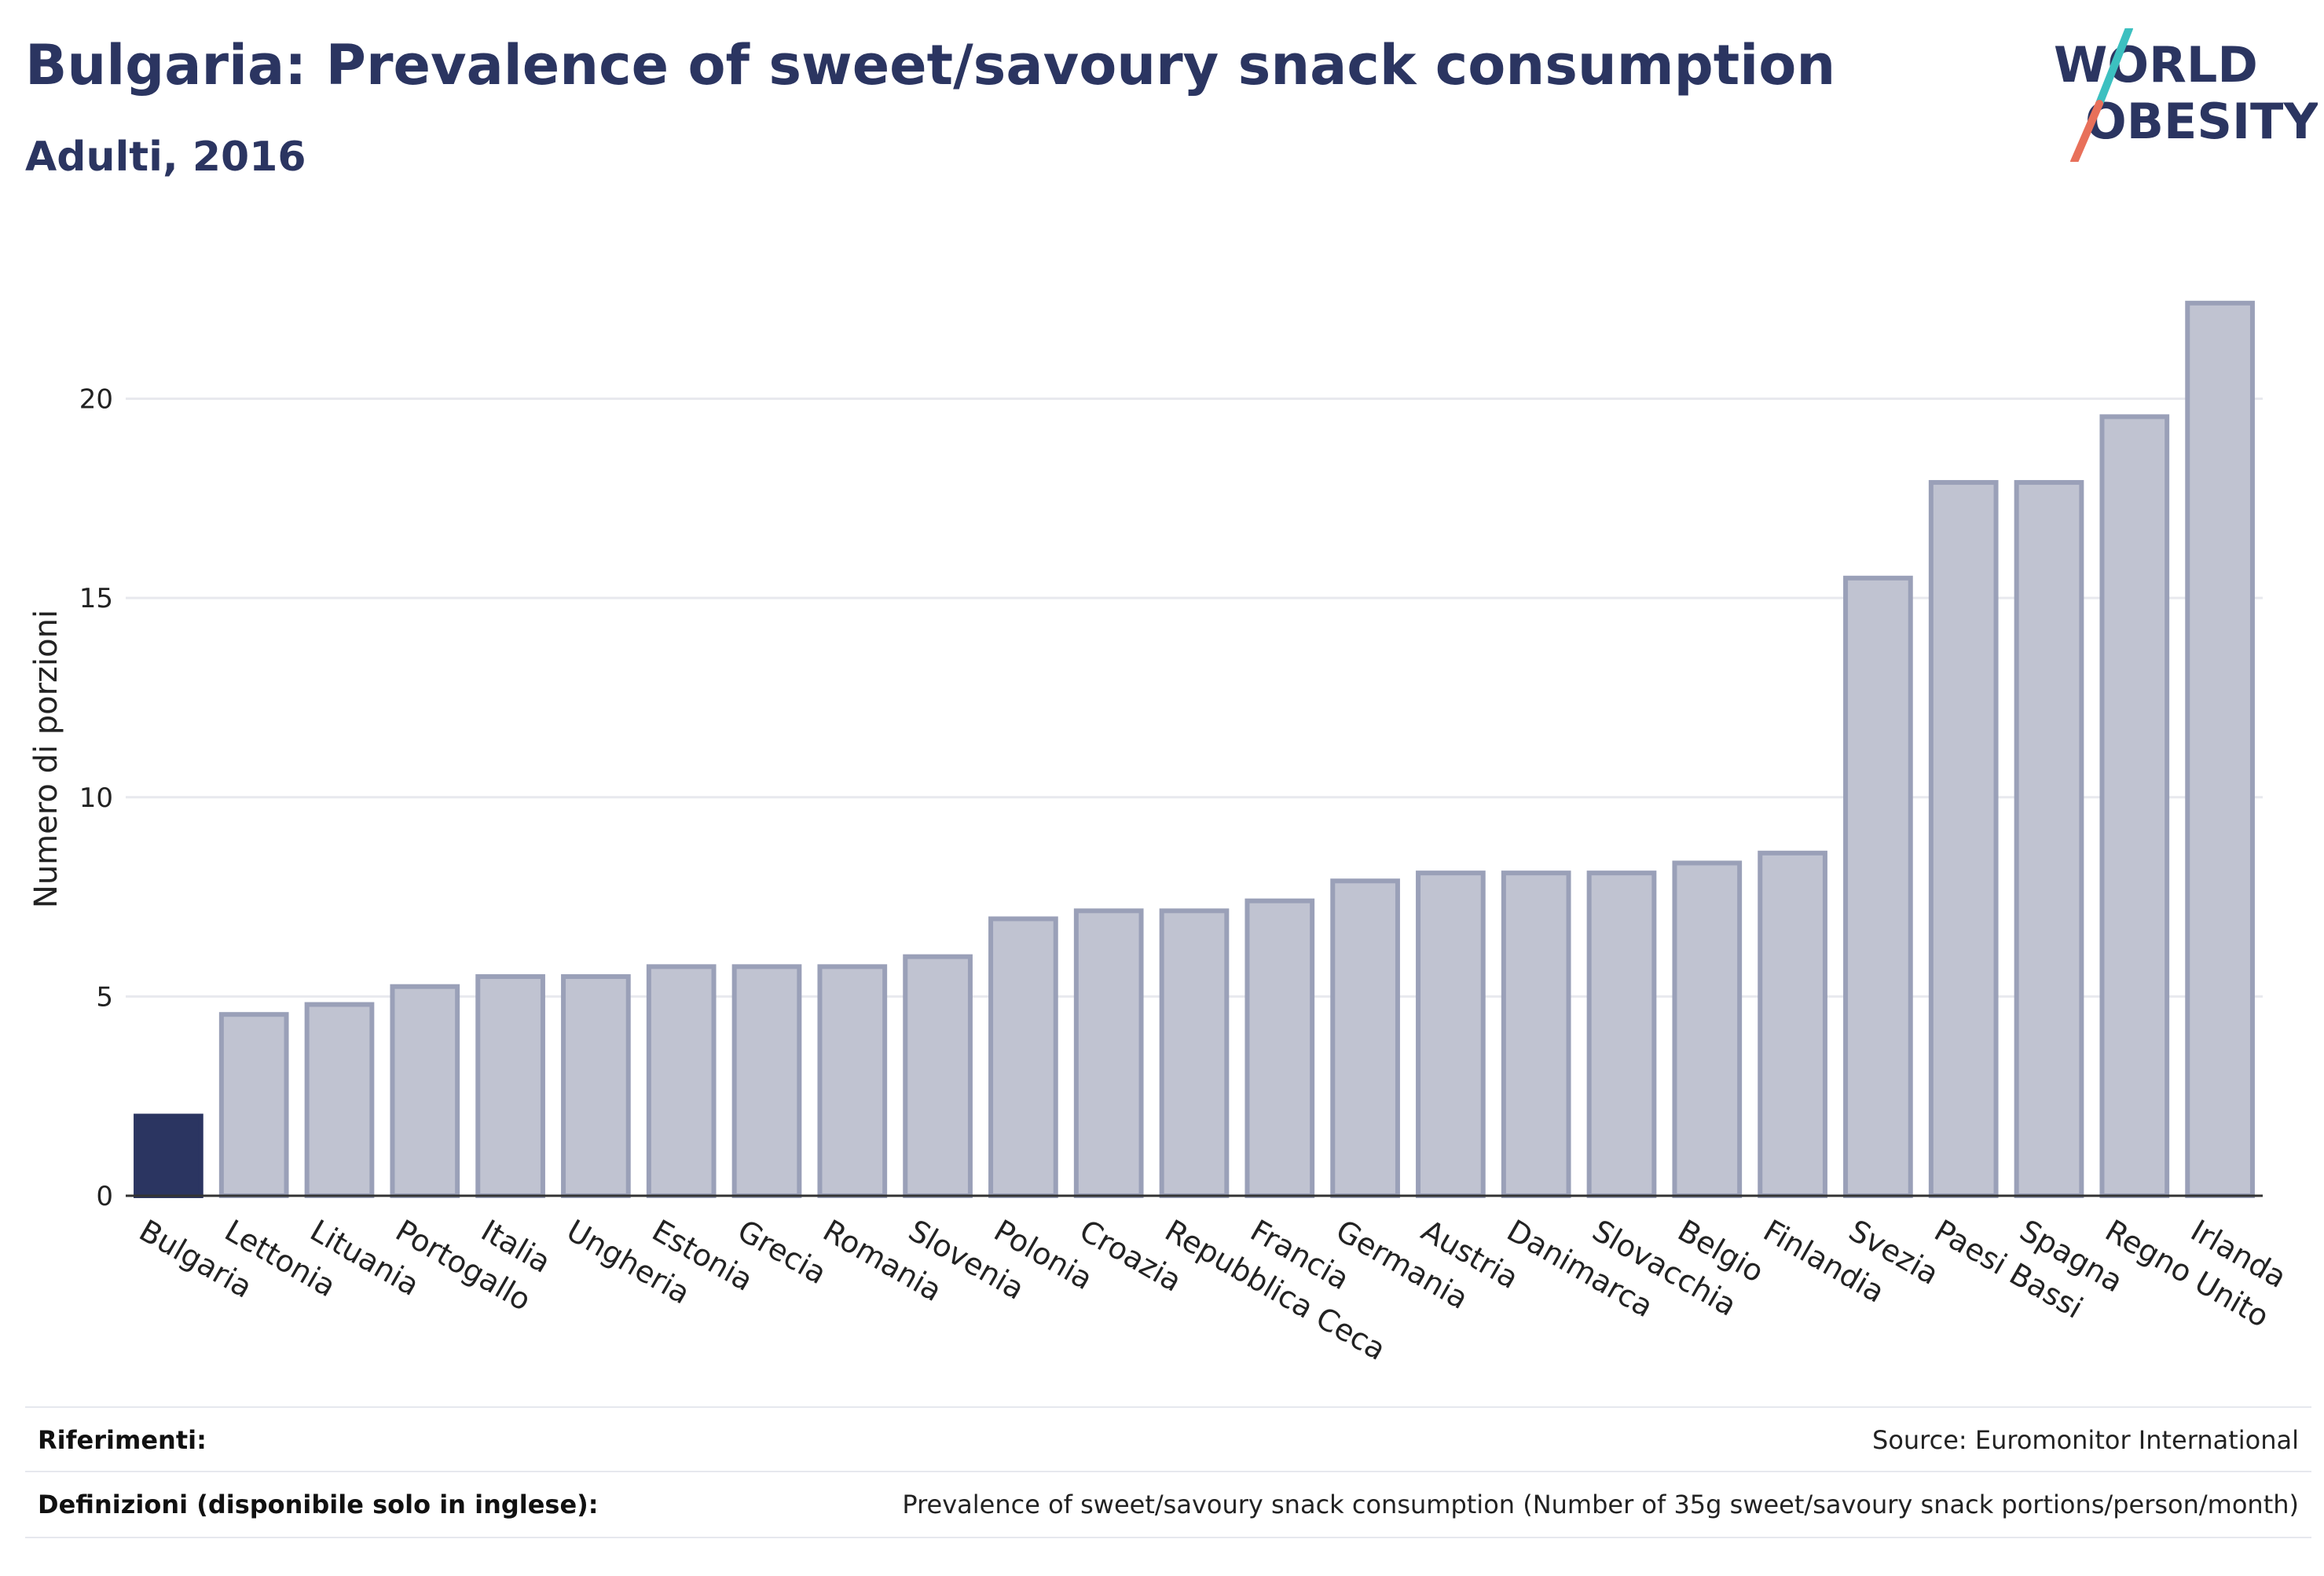 This screenshot has height=1576, width=2324. I want to click on bar-portogallo, so click(425, 1091).